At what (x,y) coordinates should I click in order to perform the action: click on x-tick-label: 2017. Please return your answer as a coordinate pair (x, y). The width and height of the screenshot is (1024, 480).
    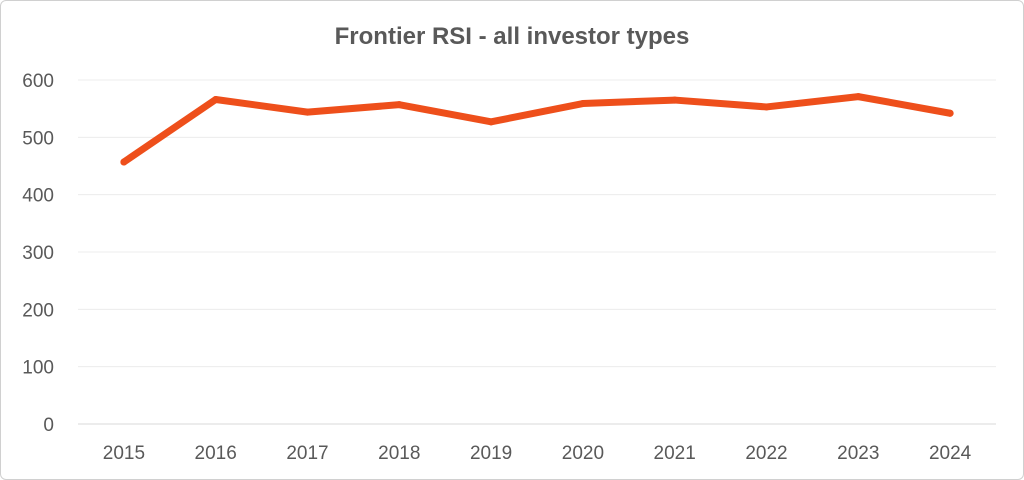
    Looking at the image, I should click on (307, 453).